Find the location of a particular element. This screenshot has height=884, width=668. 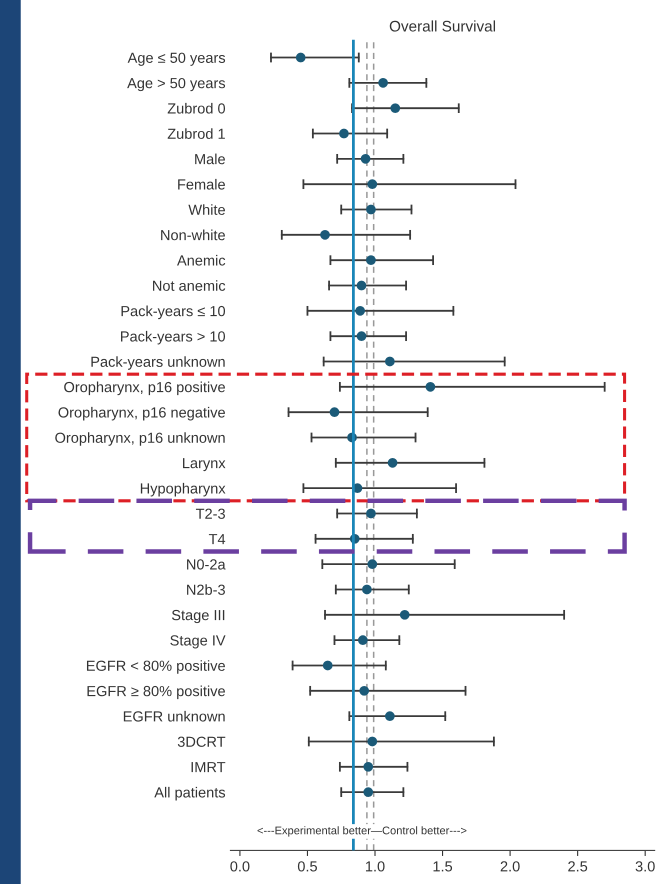

y-tick-label: Stage IV is located at coordinates (198, 641).